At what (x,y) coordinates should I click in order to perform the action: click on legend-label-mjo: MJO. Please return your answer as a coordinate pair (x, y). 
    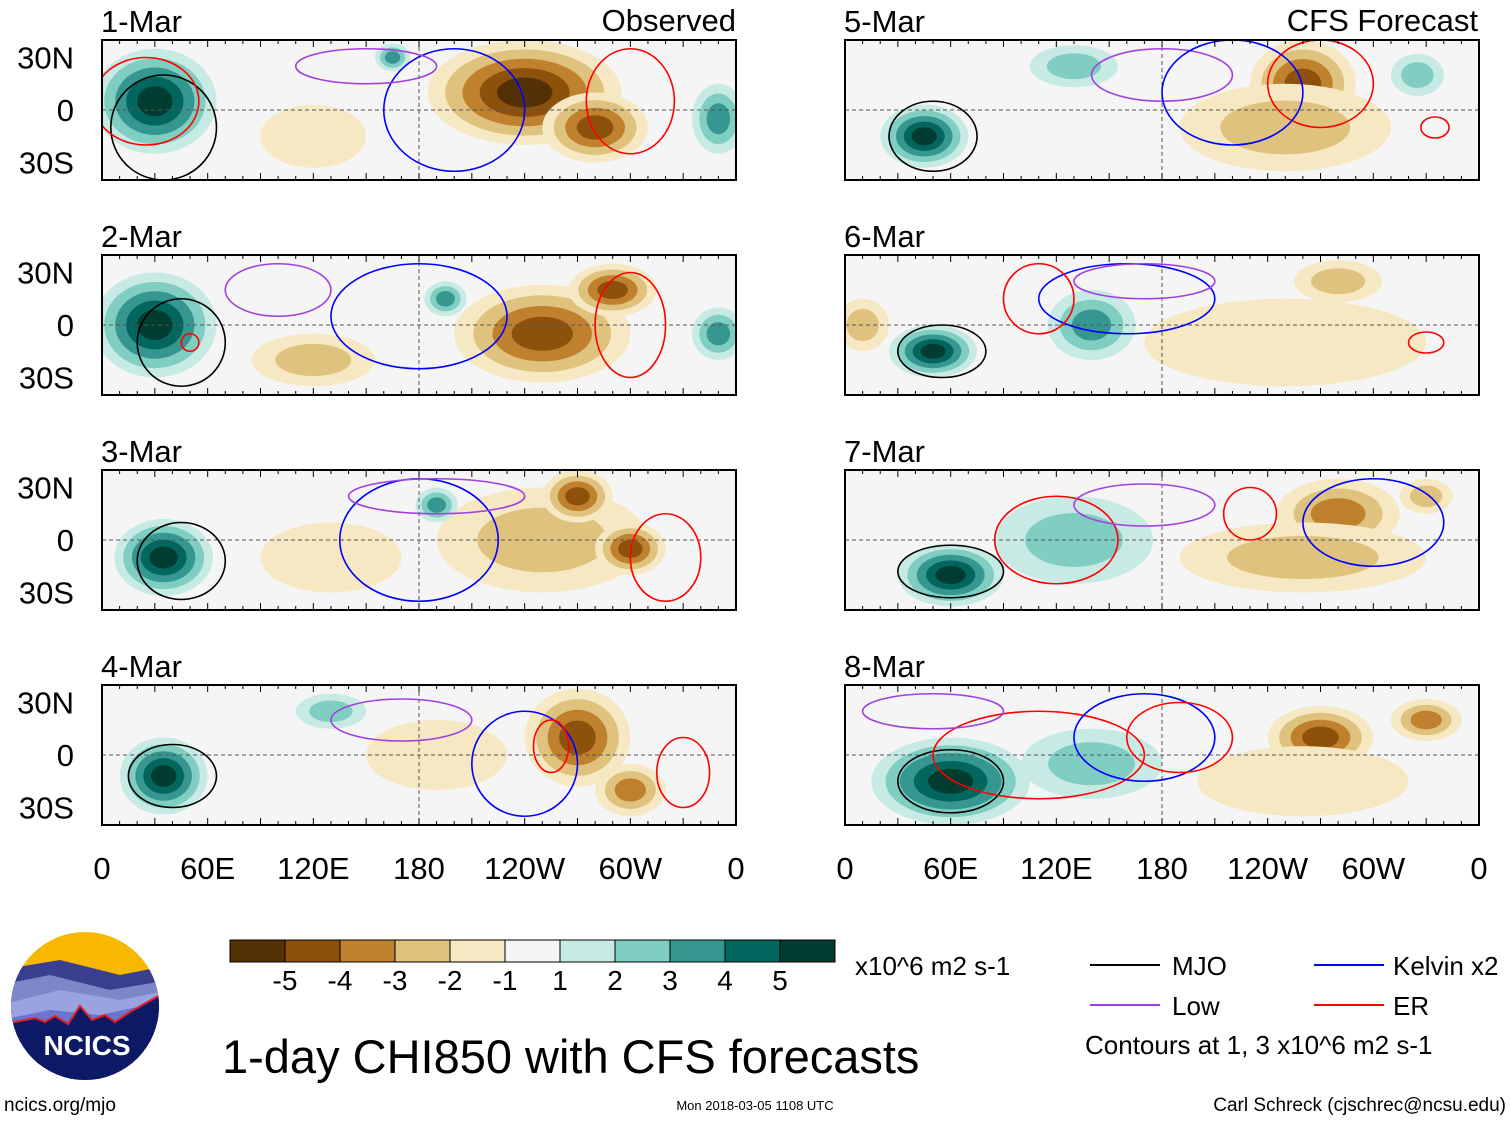
    Looking at the image, I should click on (1199, 966).